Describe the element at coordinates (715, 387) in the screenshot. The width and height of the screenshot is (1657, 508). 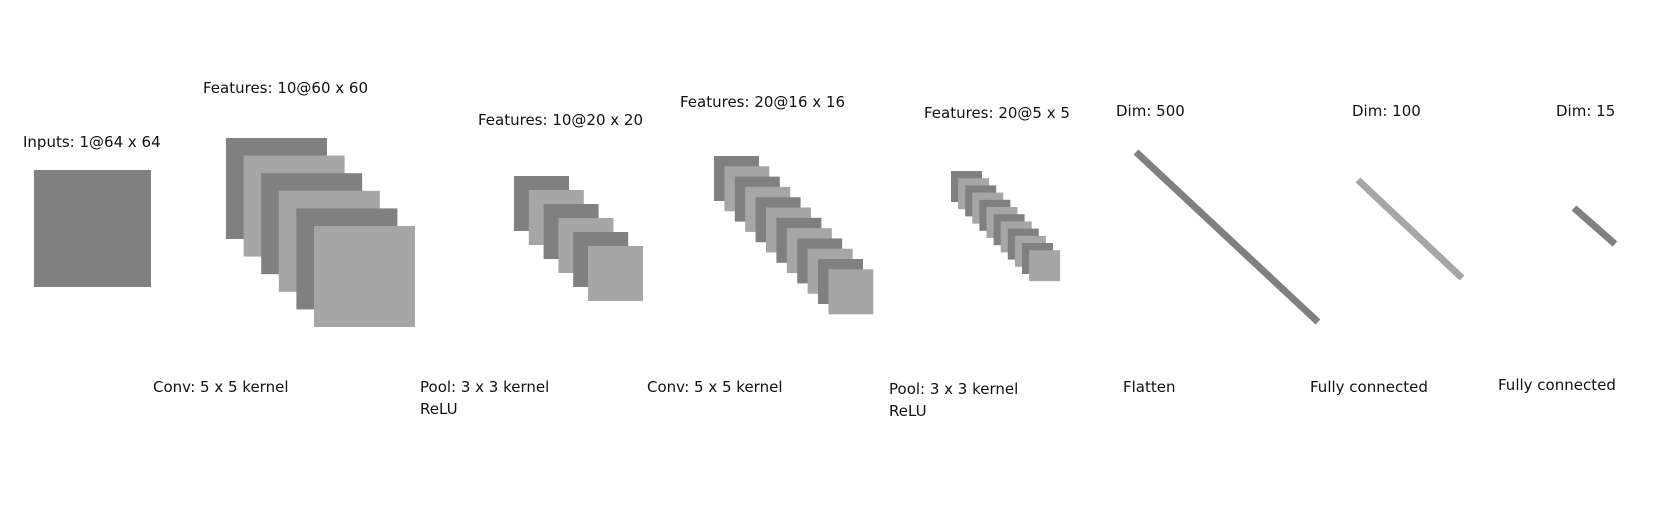
I see `op3-label: Conv: 5 x 5 kernel` at that location.